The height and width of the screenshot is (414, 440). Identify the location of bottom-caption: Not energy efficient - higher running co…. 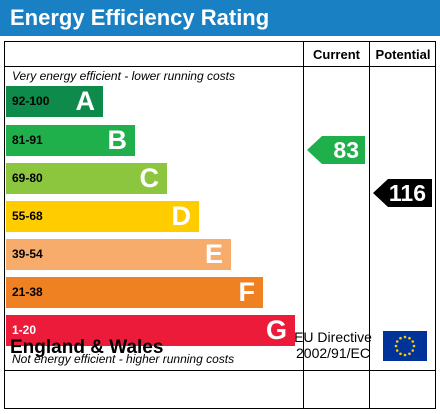
(123, 359).